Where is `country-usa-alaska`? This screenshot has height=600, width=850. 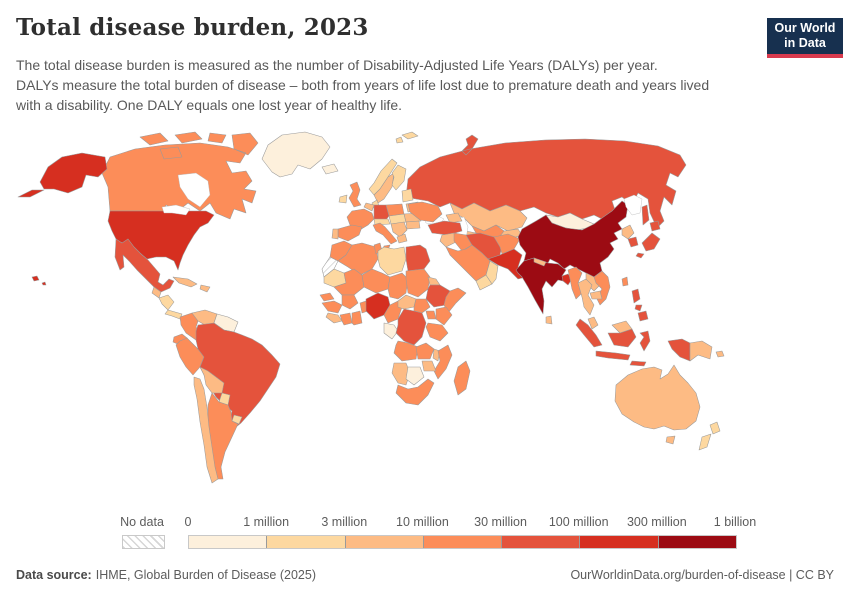
country-usa-alaska is located at coordinates (62, 175).